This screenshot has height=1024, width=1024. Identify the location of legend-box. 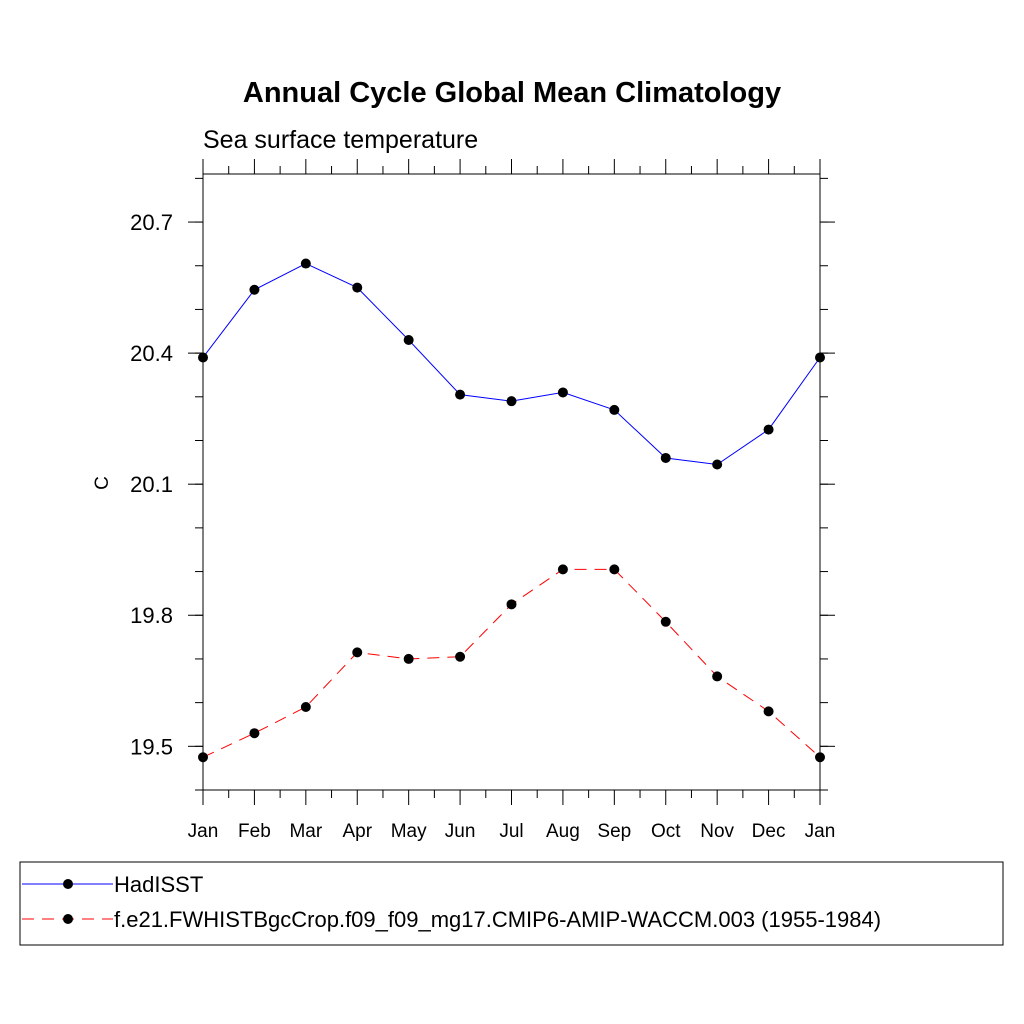
(511, 903).